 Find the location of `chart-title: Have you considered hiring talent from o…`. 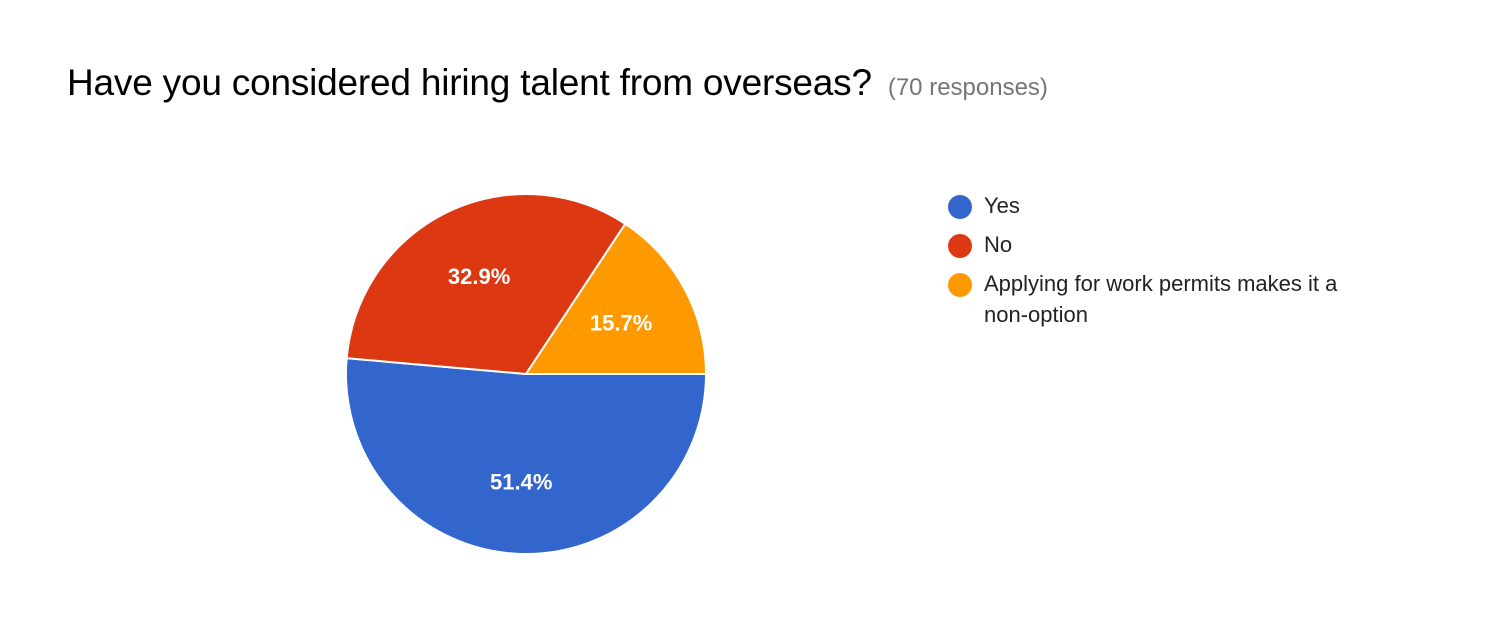

chart-title: Have you considered hiring talent from o… is located at coordinates (469, 82).